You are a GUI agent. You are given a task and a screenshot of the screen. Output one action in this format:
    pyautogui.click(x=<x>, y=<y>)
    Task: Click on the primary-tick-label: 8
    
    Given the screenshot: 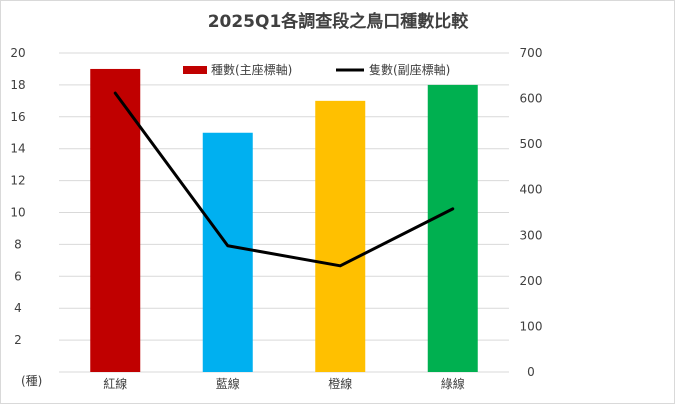 What is the action you would take?
    pyautogui.click(x=18, y=244)
    